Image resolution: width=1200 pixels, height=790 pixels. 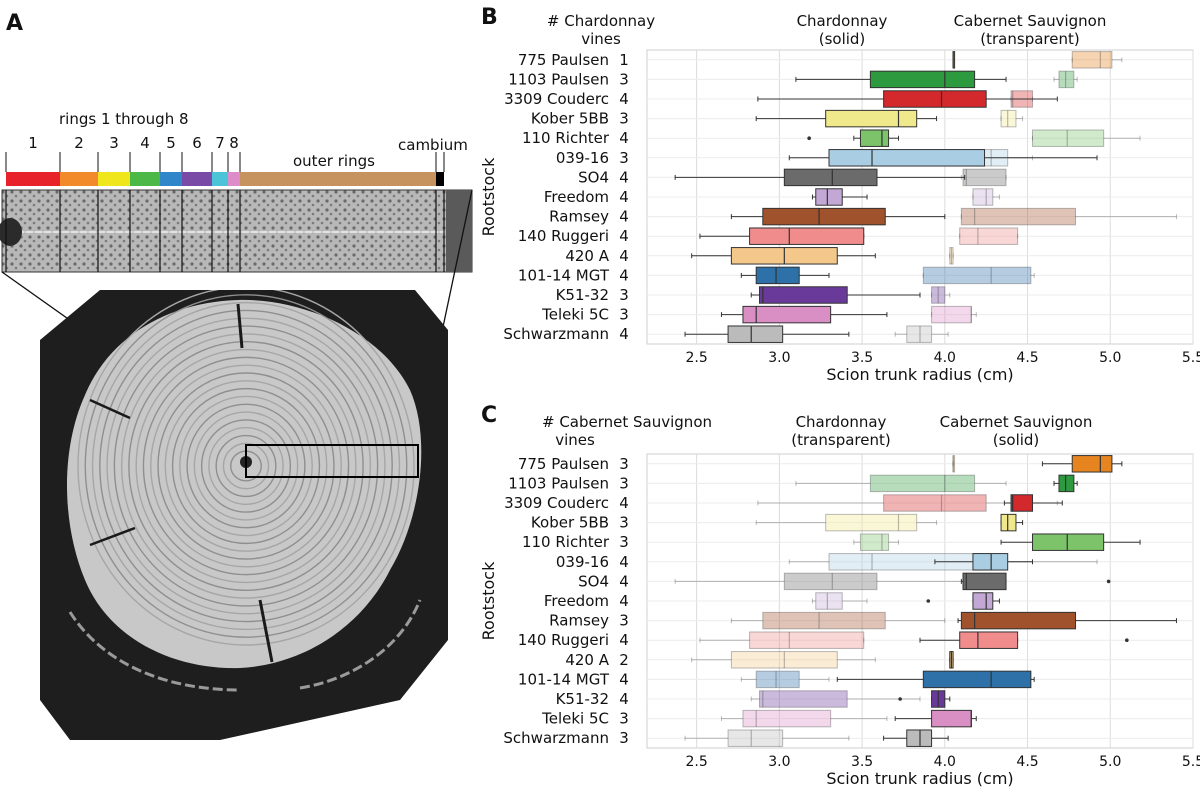 What do you see at coordinates (33, 143) in the screenshot?
I see `ring-number-1: 1` at bounding box center [33, 143].